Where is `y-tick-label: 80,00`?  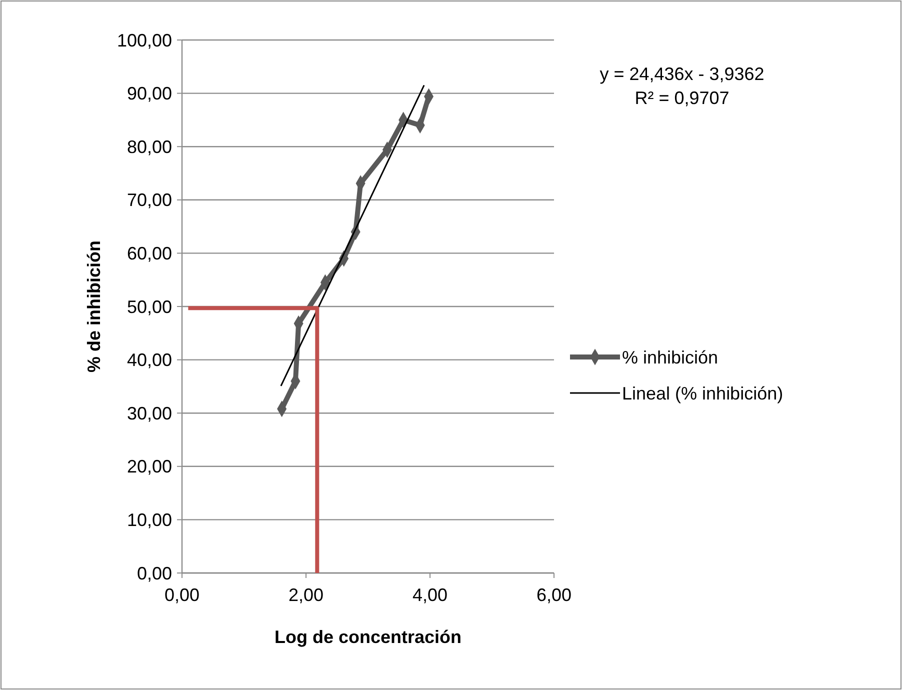 y-tick-label: 80,00 is located at coordinates (149, 146).